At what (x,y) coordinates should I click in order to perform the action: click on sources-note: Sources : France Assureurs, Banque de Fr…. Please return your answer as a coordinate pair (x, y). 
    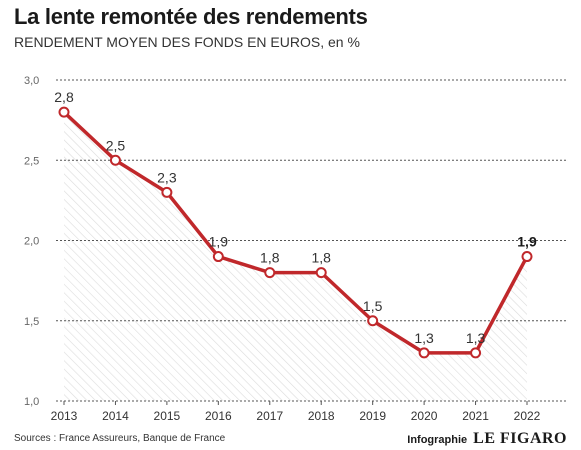
    Looking at the image, I should click on (120, 438).